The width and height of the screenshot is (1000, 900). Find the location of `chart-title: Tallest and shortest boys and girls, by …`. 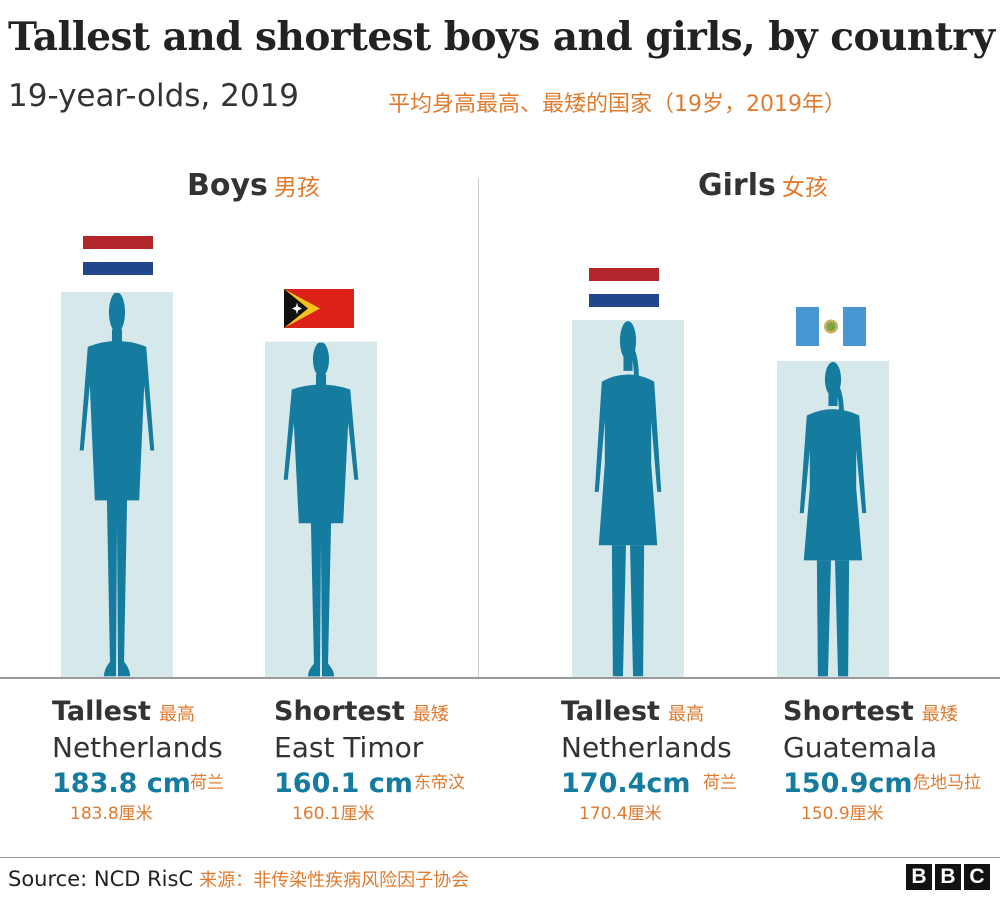

chart-title: Tallest and shortest boys and girls, by … is located at coordinates (501, 37).